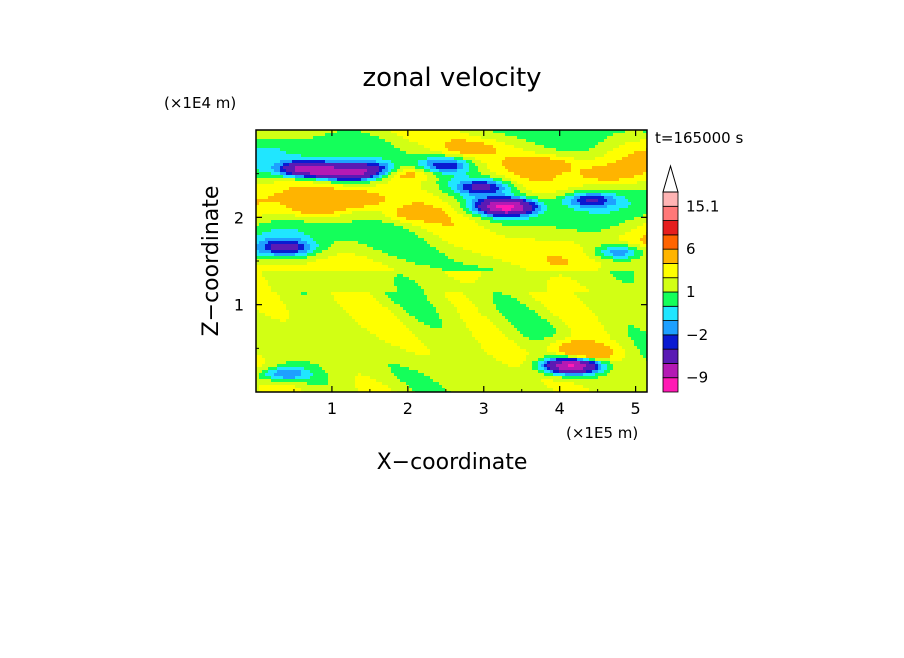 The width and height of the screenshot is (904, 658). What do you see at coordinates (702, 206) in the screenshot?
I see `colorbar-label: 15.1` at bounding box center [702, 206].